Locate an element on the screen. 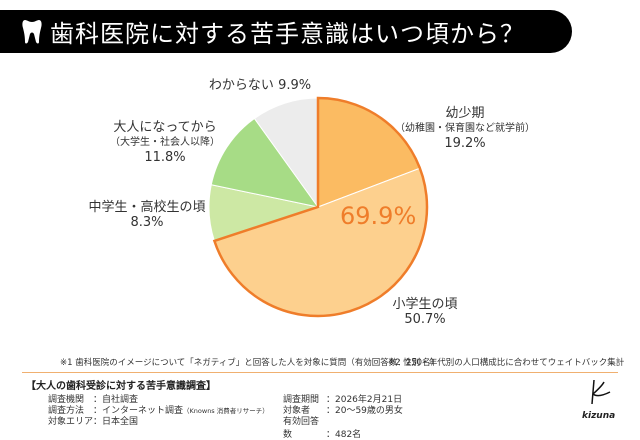  label-infancy: 幼少期 （幼稚園・保育園など就学前） 19.2% is located at coordinates (465, 128).